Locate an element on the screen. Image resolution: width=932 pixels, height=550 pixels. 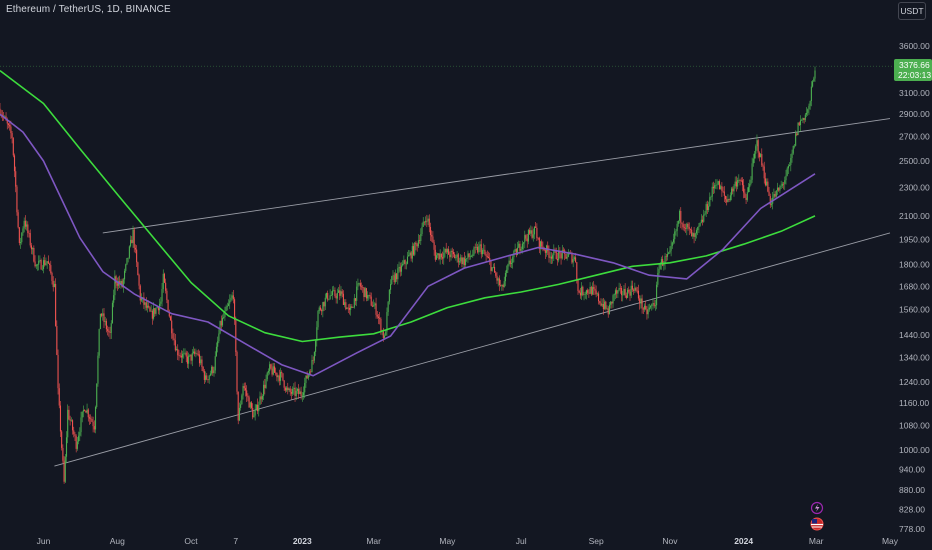
price-axis-tick: 1080.00 is located at coordinates (914, 426).